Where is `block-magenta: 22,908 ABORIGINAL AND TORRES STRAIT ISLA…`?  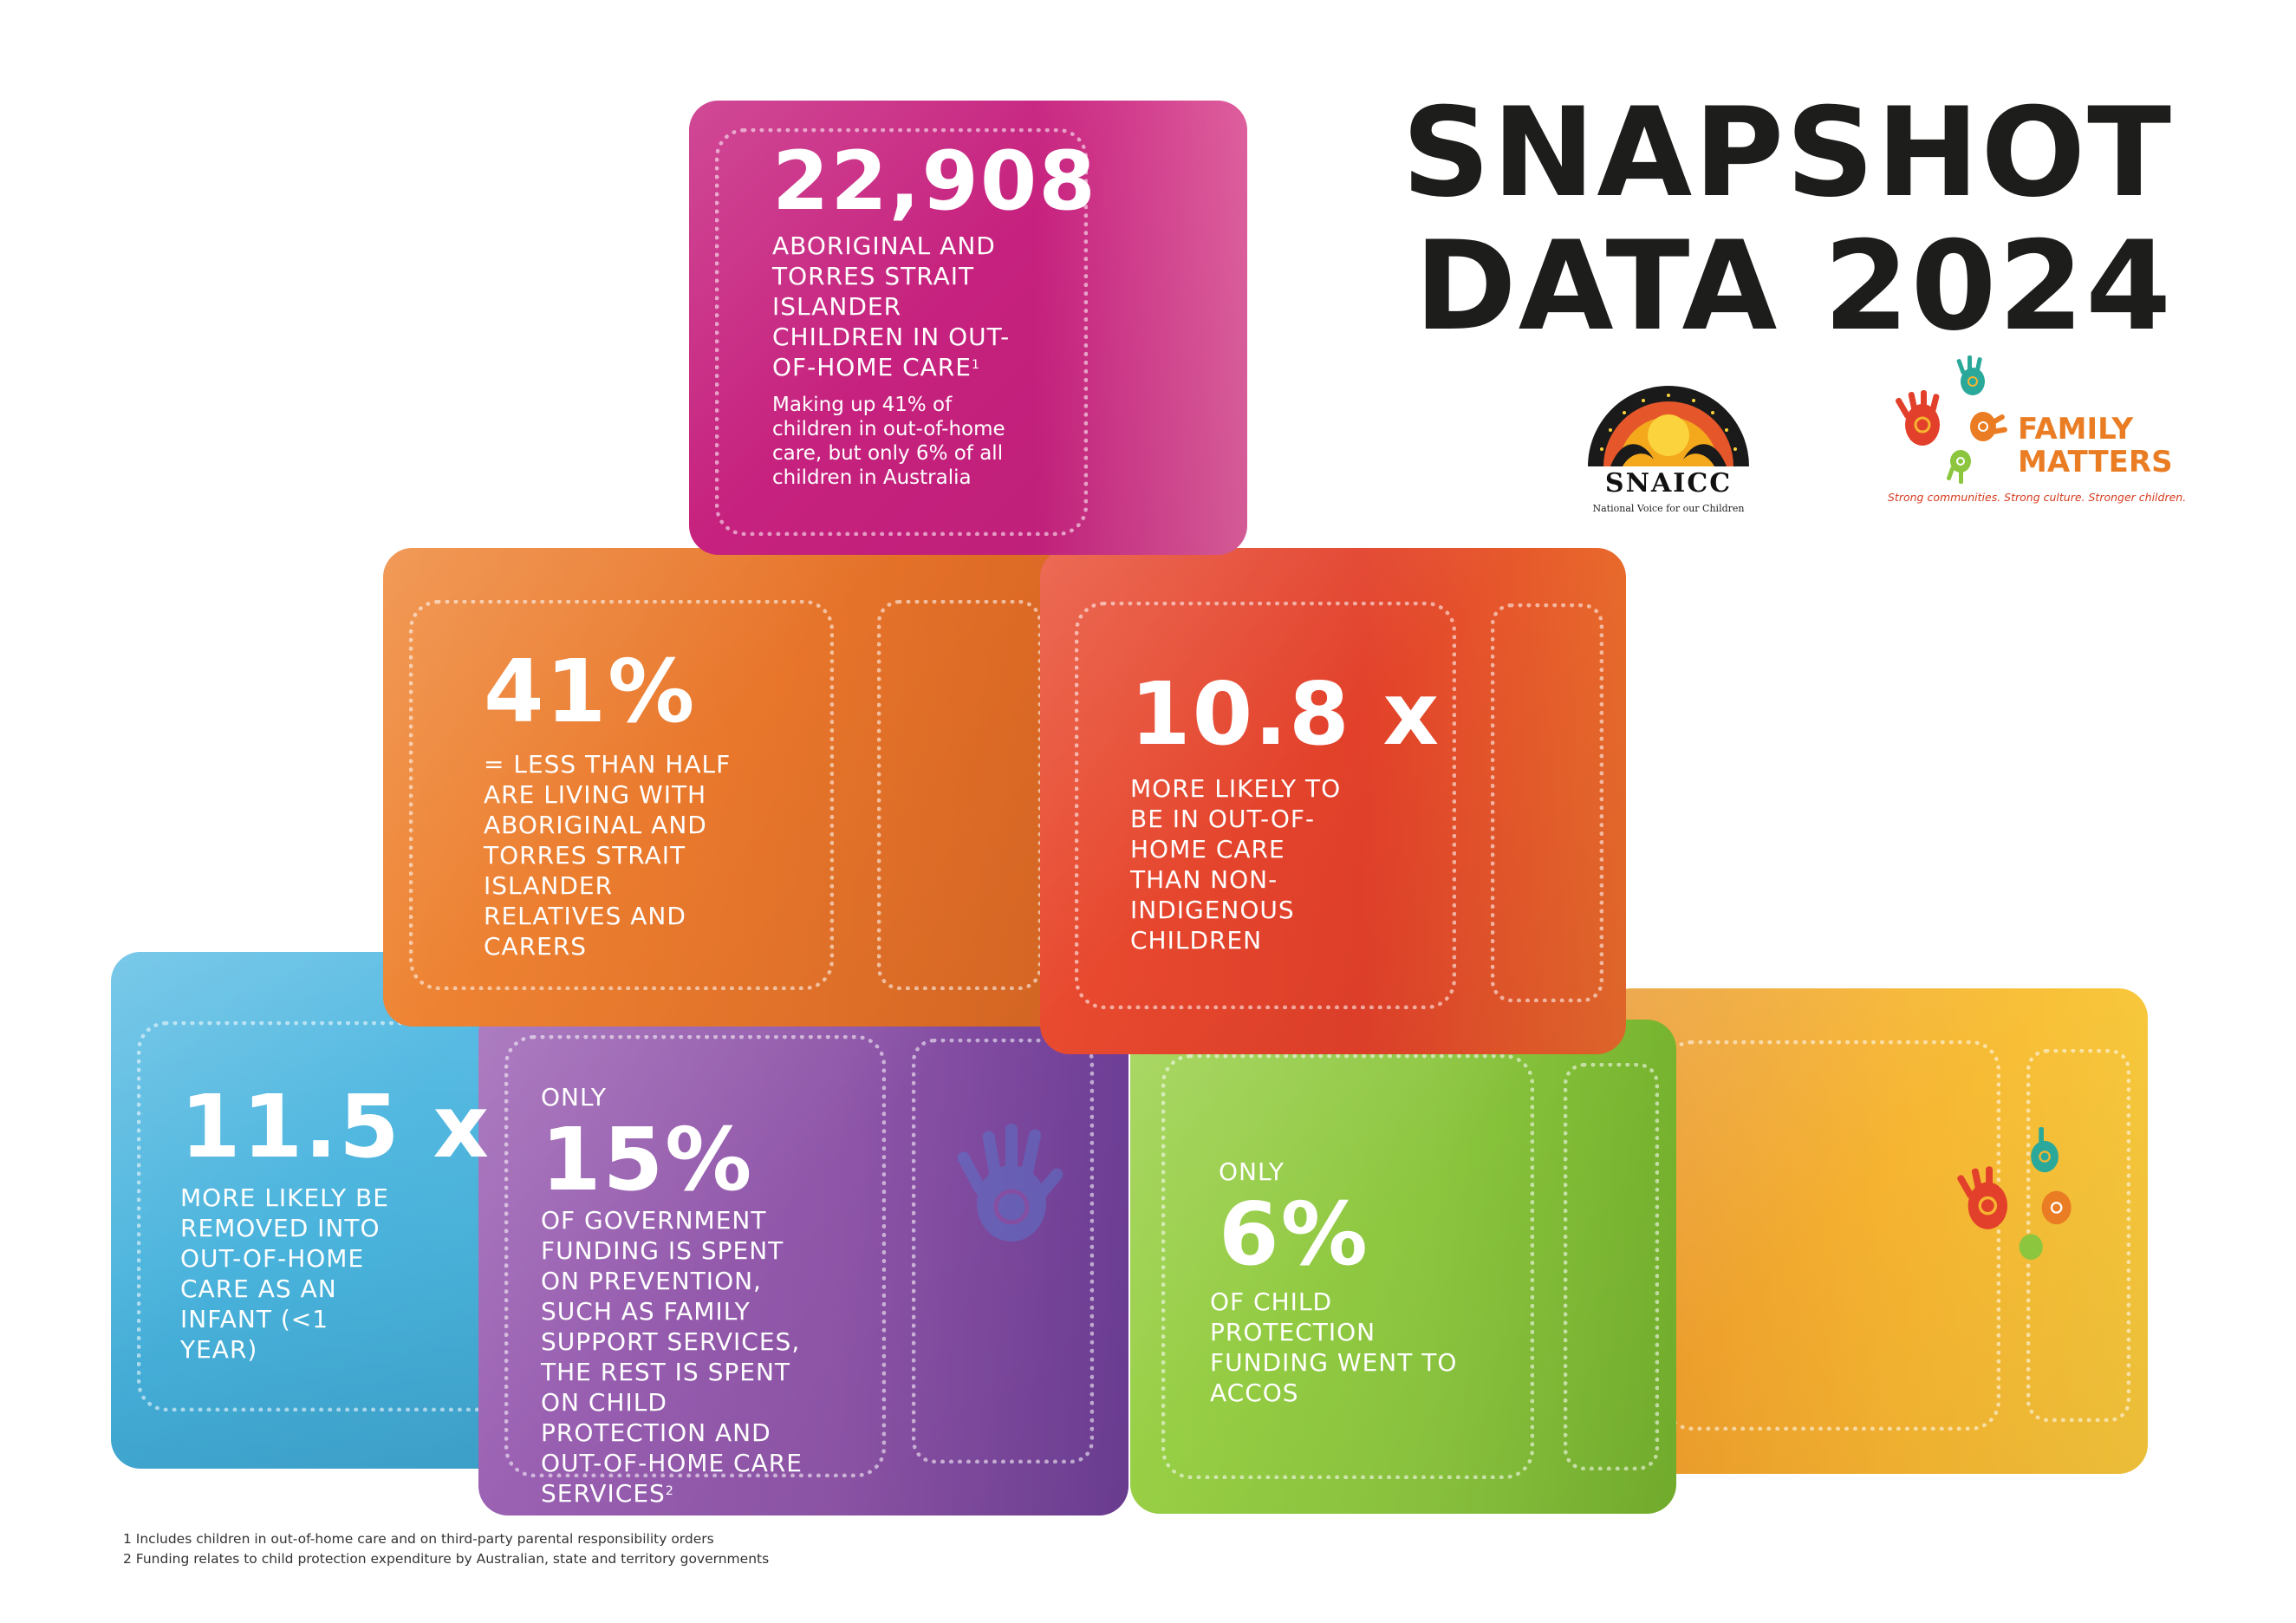 block-magenta: 22,908 ABORIGINAL AND TORRES STRAIT ISLA… is located at coordinates (968, 328).